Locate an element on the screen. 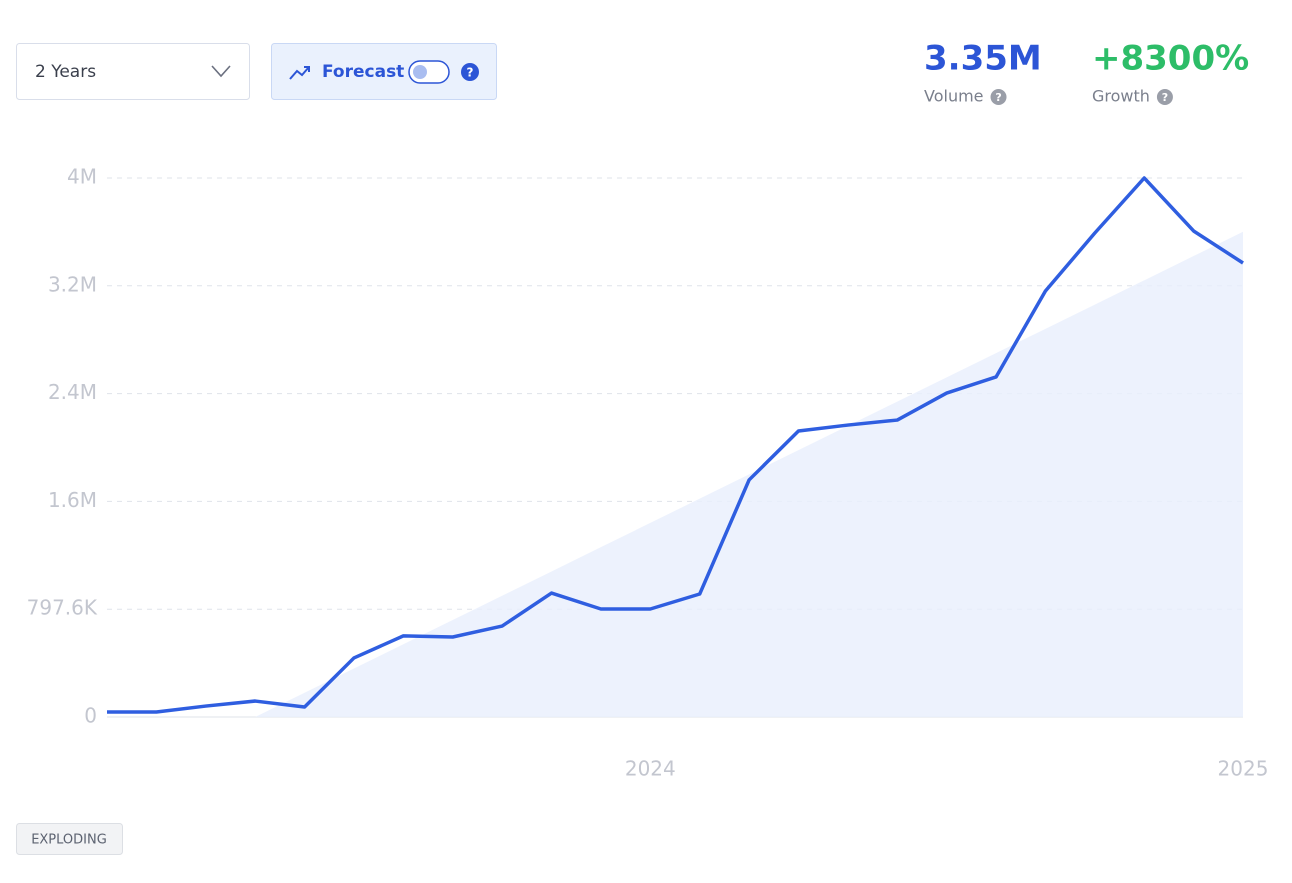  y-tick-label: 2.4M is located at coordinates (72, 392).